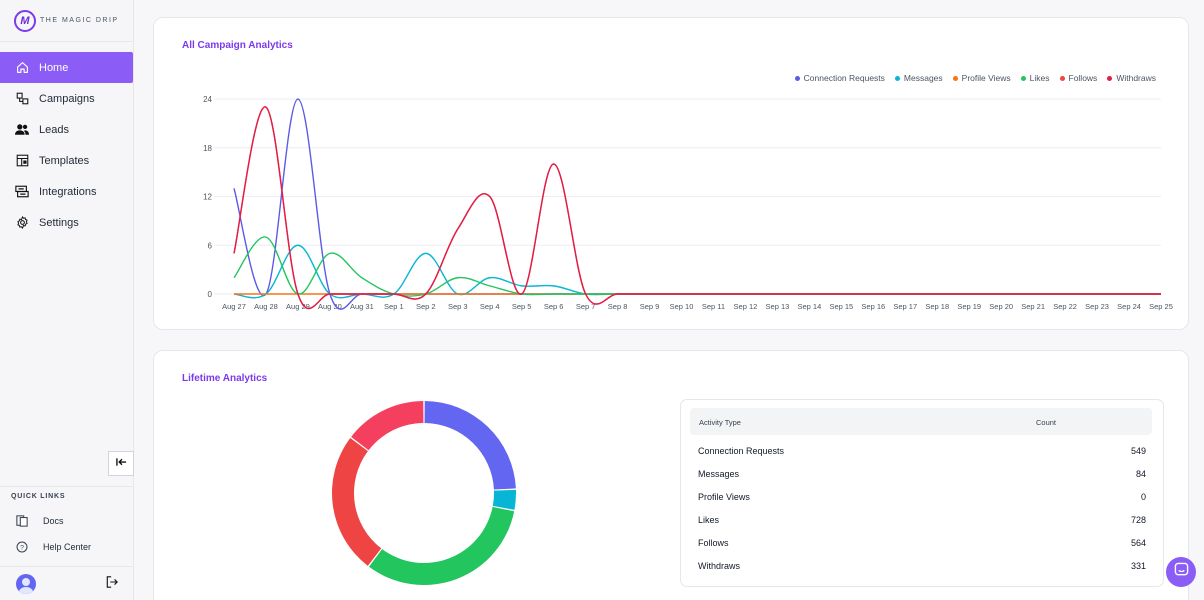 This screenshot has height=600, width=1204. I want to click on nav-label: Campaigns, so click(67, 98).